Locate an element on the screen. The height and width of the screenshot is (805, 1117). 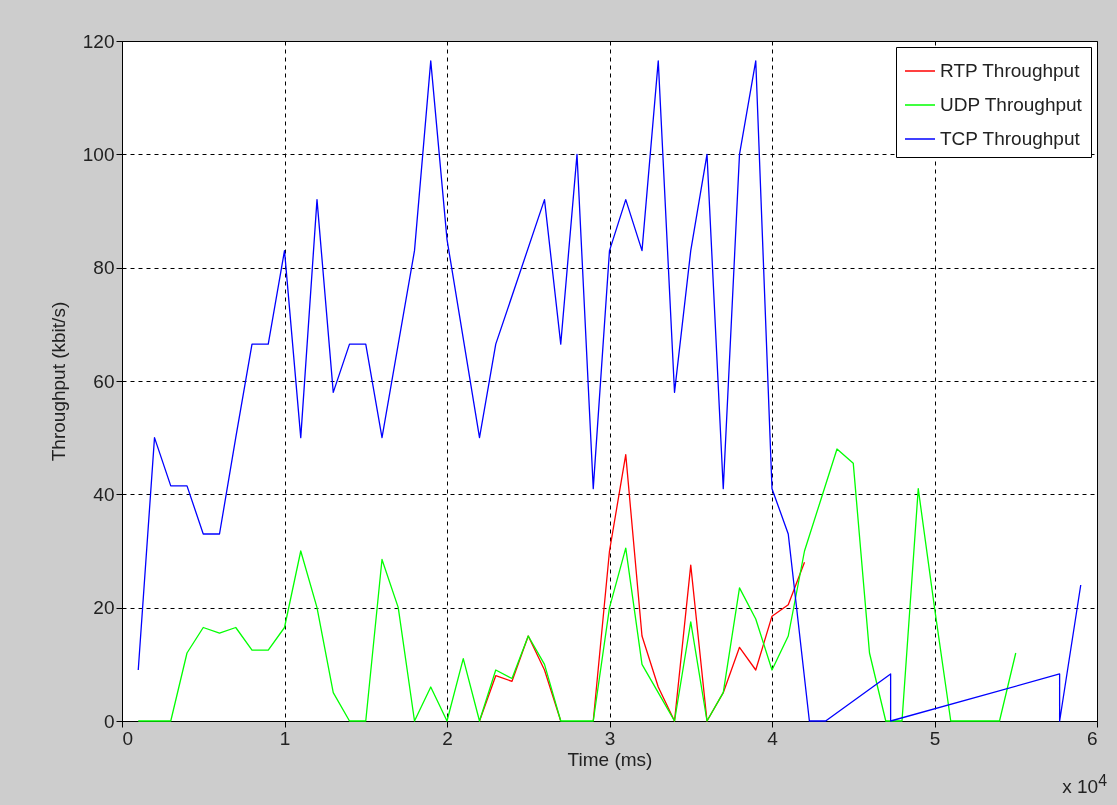
x-tick-label: 2 is located at coordinates (447, 738).